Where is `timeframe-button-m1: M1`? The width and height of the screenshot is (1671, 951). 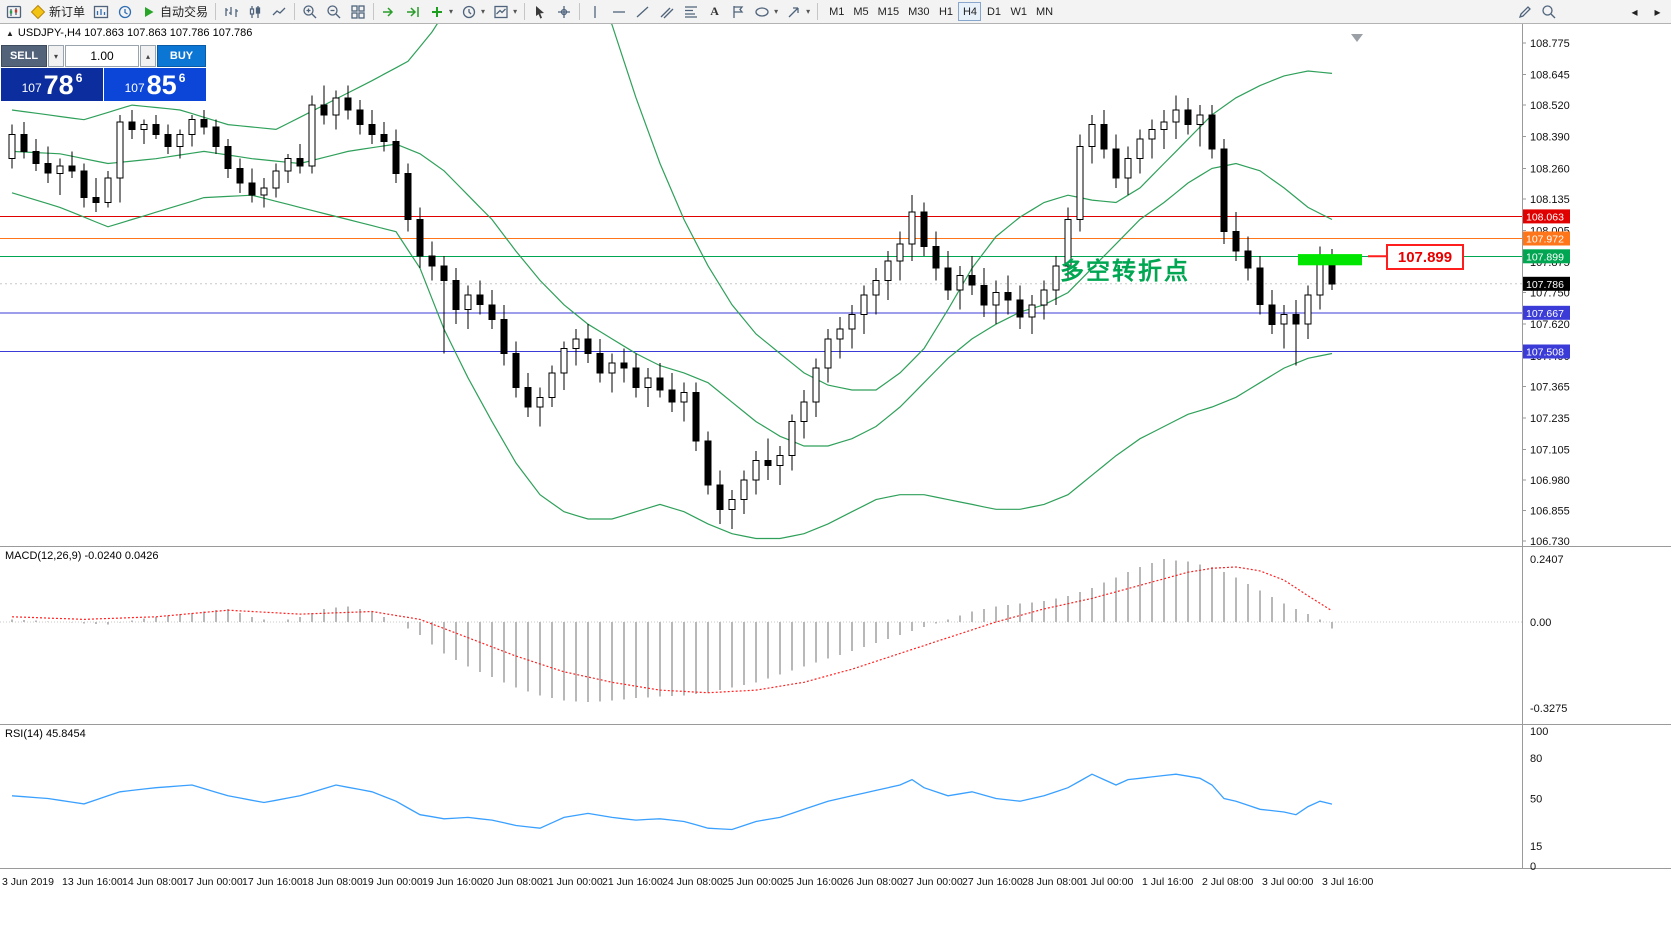
timeframe-button-m1: M1 is located at coordinates (836, 11).